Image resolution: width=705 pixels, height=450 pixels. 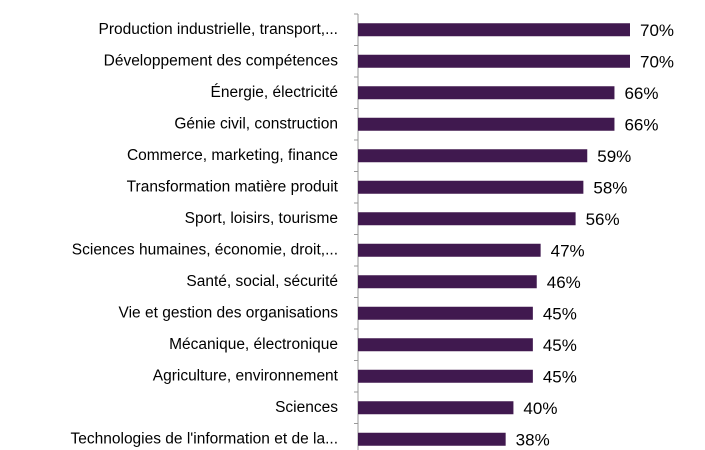 What do you see at coordinates (246, 375) in the screenshot?
I see `y-tick-label: Agriculture, environnement` at bounding box center [246, 375].